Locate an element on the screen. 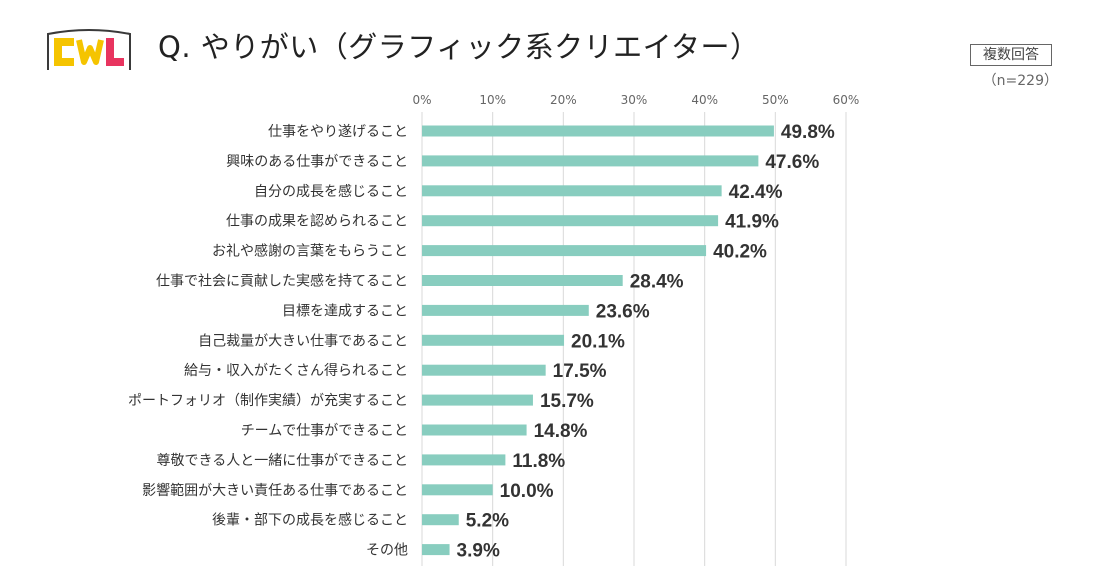 Image resolution: width=1100 pixels, height=581 pixels. cwl-logo is located at coordinates (89, 49).